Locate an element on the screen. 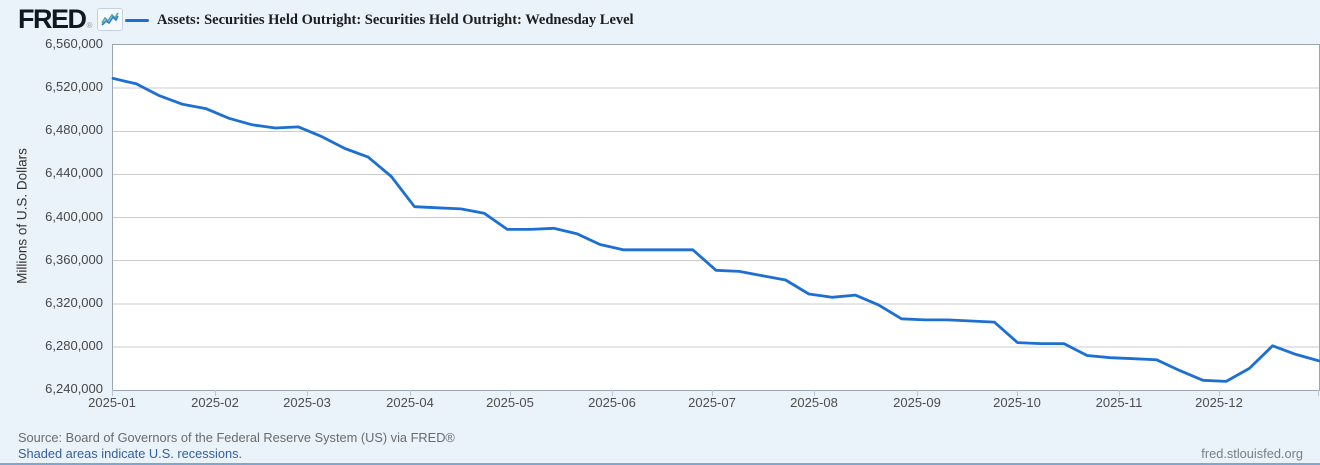  x-tick-label: 2025-09 is located at coordinates (917, 402).